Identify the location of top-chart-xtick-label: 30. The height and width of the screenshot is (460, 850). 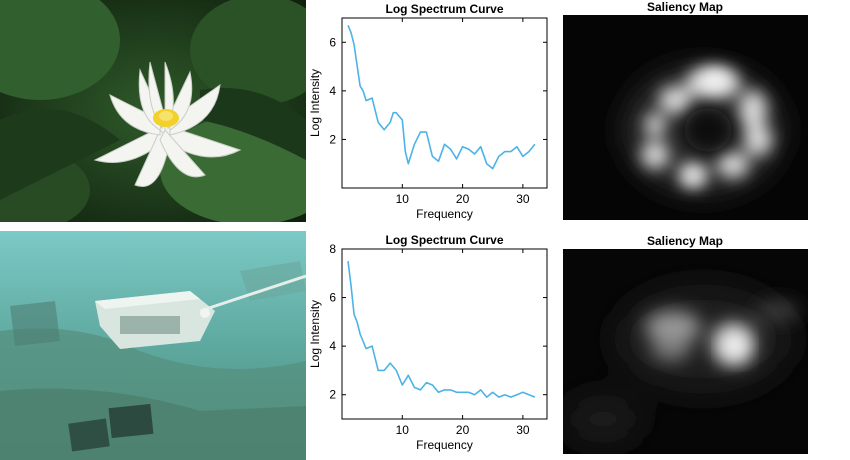
(523, 199).